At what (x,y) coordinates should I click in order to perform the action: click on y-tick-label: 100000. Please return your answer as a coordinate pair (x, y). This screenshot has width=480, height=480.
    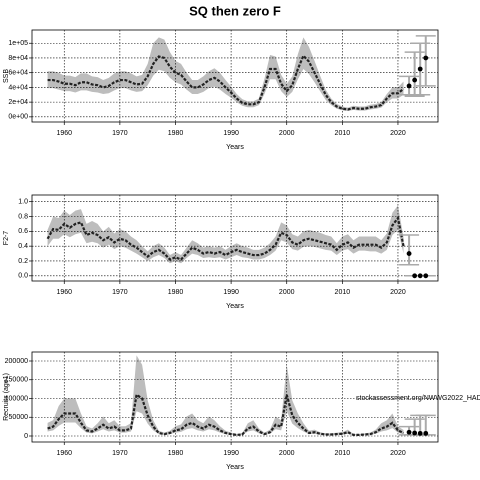
    Looking at the image, I should click on (16, 398).